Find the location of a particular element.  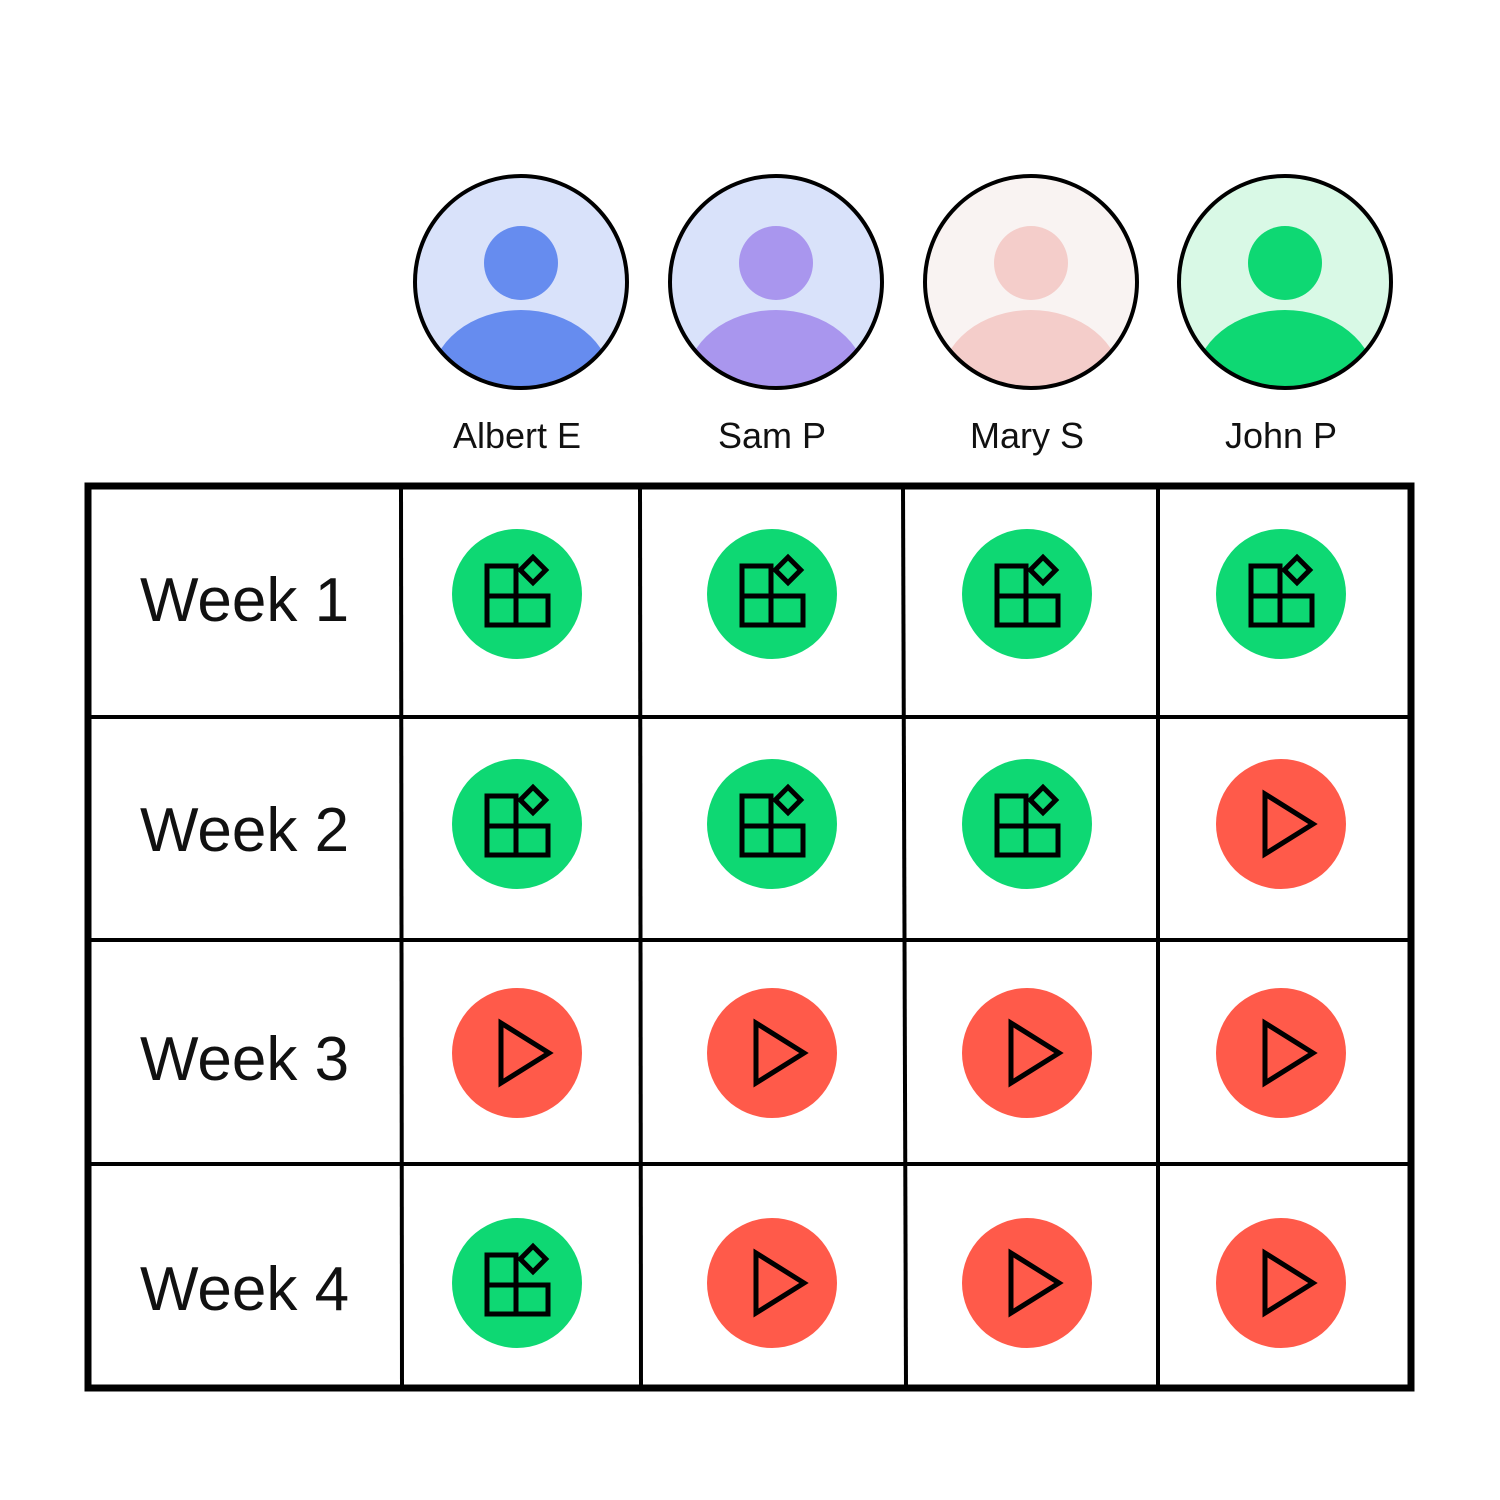

avatar: Sam P is located at coordinates (776, 315).